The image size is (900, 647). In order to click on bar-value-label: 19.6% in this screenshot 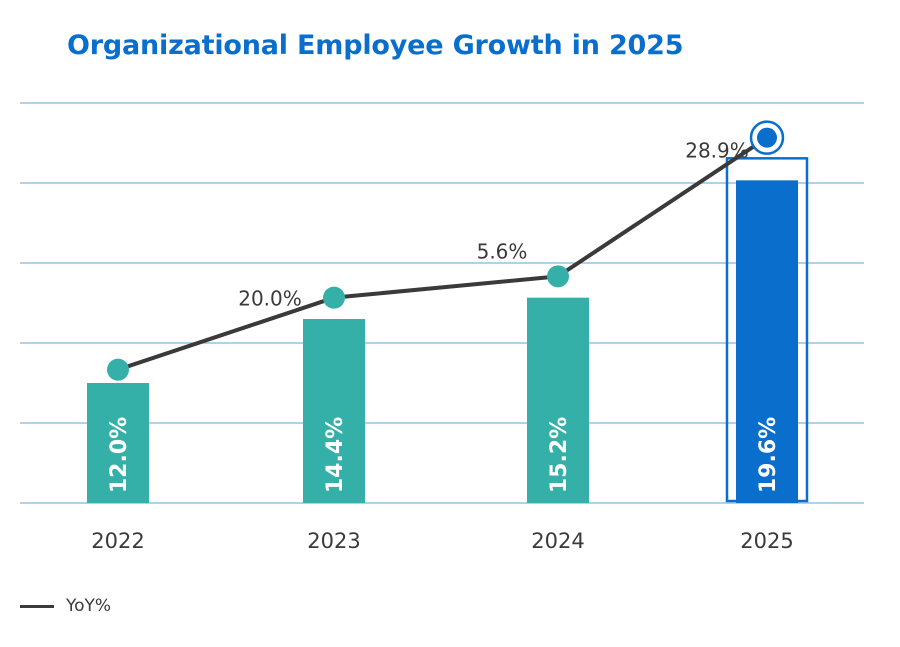, I will do `click(768, 455)`.